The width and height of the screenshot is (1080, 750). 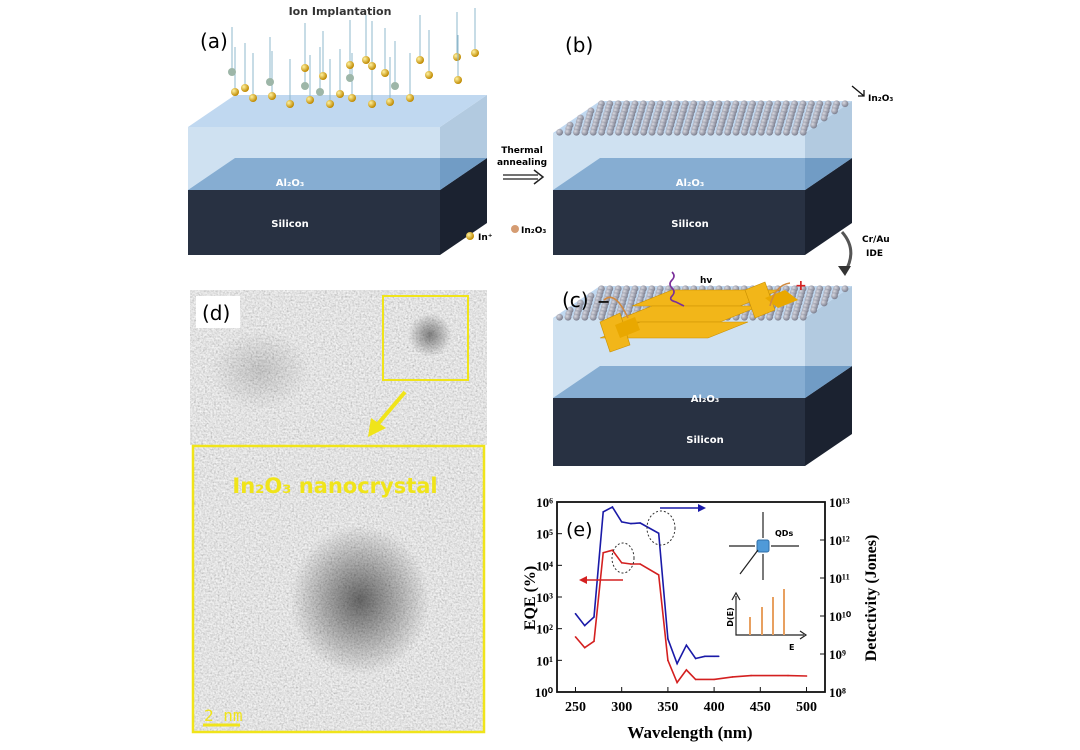 What do you see at coordinates (858, 91) in the screenshot?
I see `in2o3-pointer-arrow-icon` at bounding box center [858, 91].